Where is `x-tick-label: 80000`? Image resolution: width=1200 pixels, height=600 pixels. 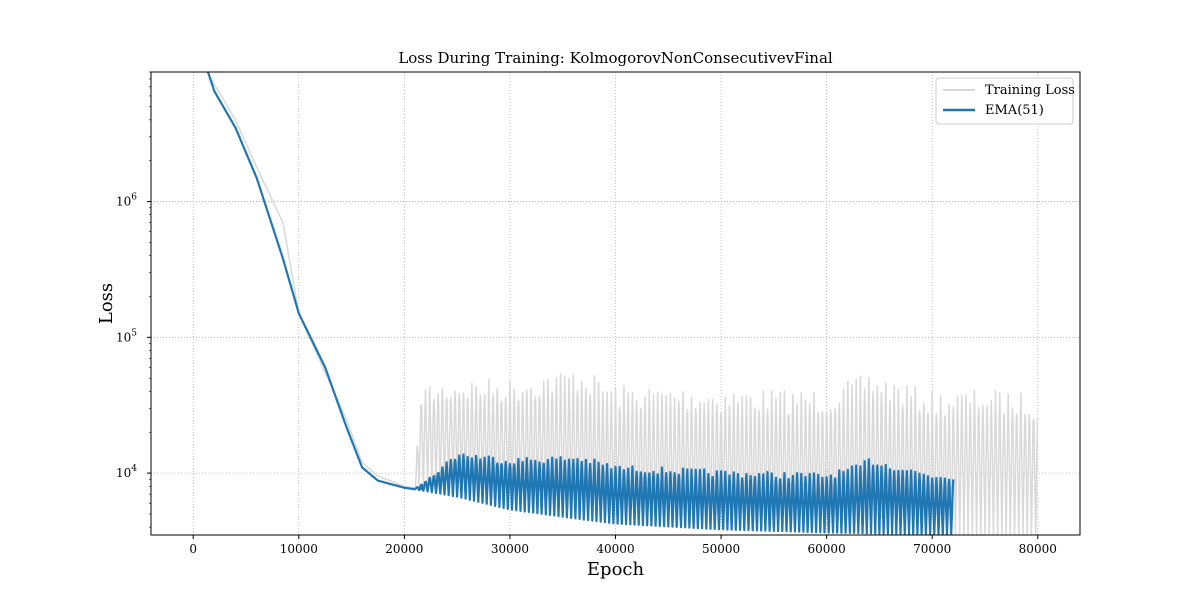 x-tick-label: 80000 is located at coordinates (1038, 549).